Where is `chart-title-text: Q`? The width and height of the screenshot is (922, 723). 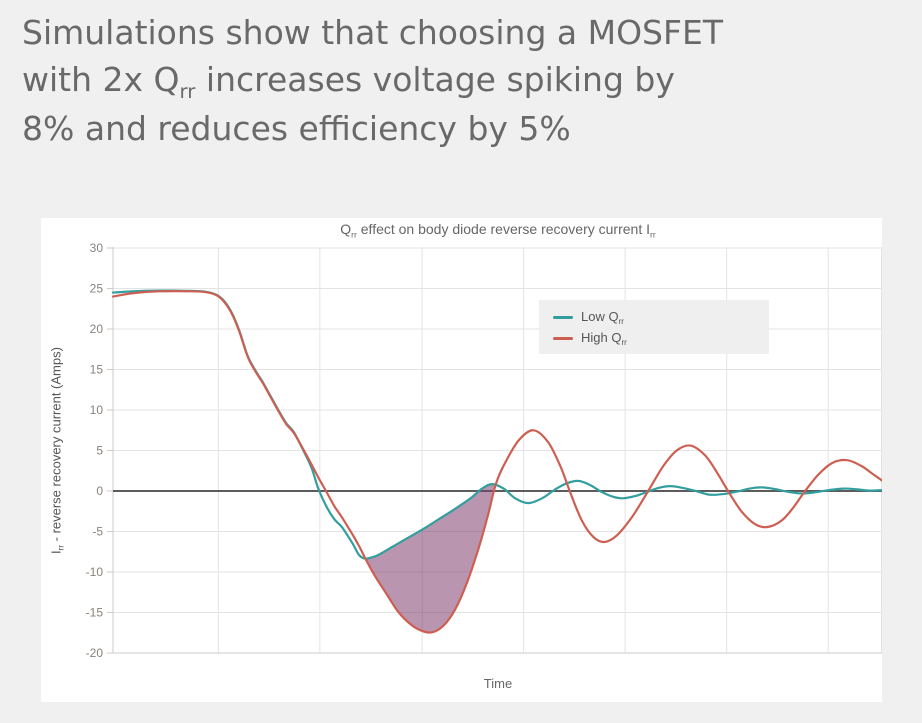 chart-title-text: Q is located at coordinates (346, 229).